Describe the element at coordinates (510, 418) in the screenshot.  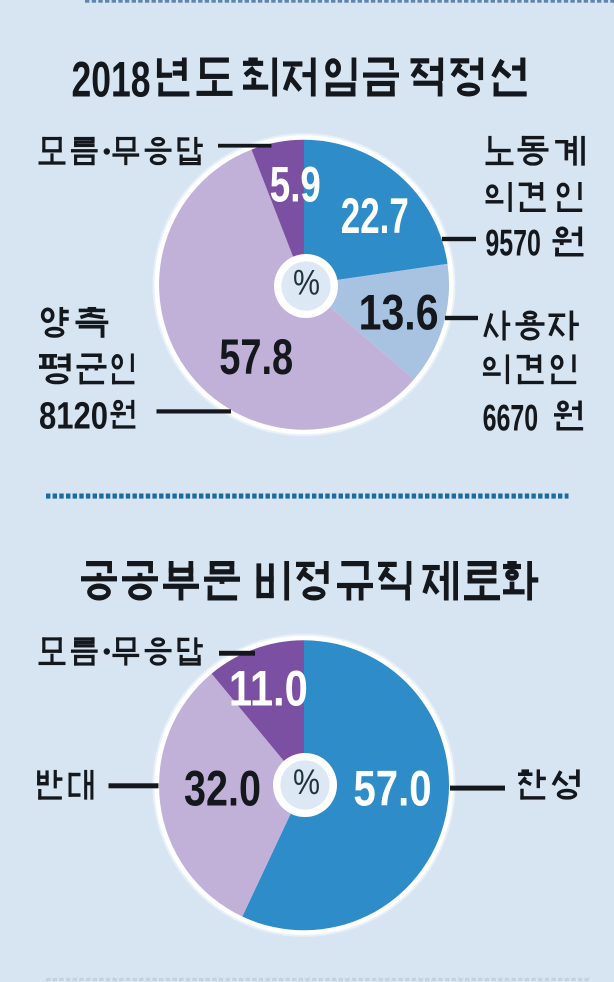
I see `svg-text: 6670` at that location.